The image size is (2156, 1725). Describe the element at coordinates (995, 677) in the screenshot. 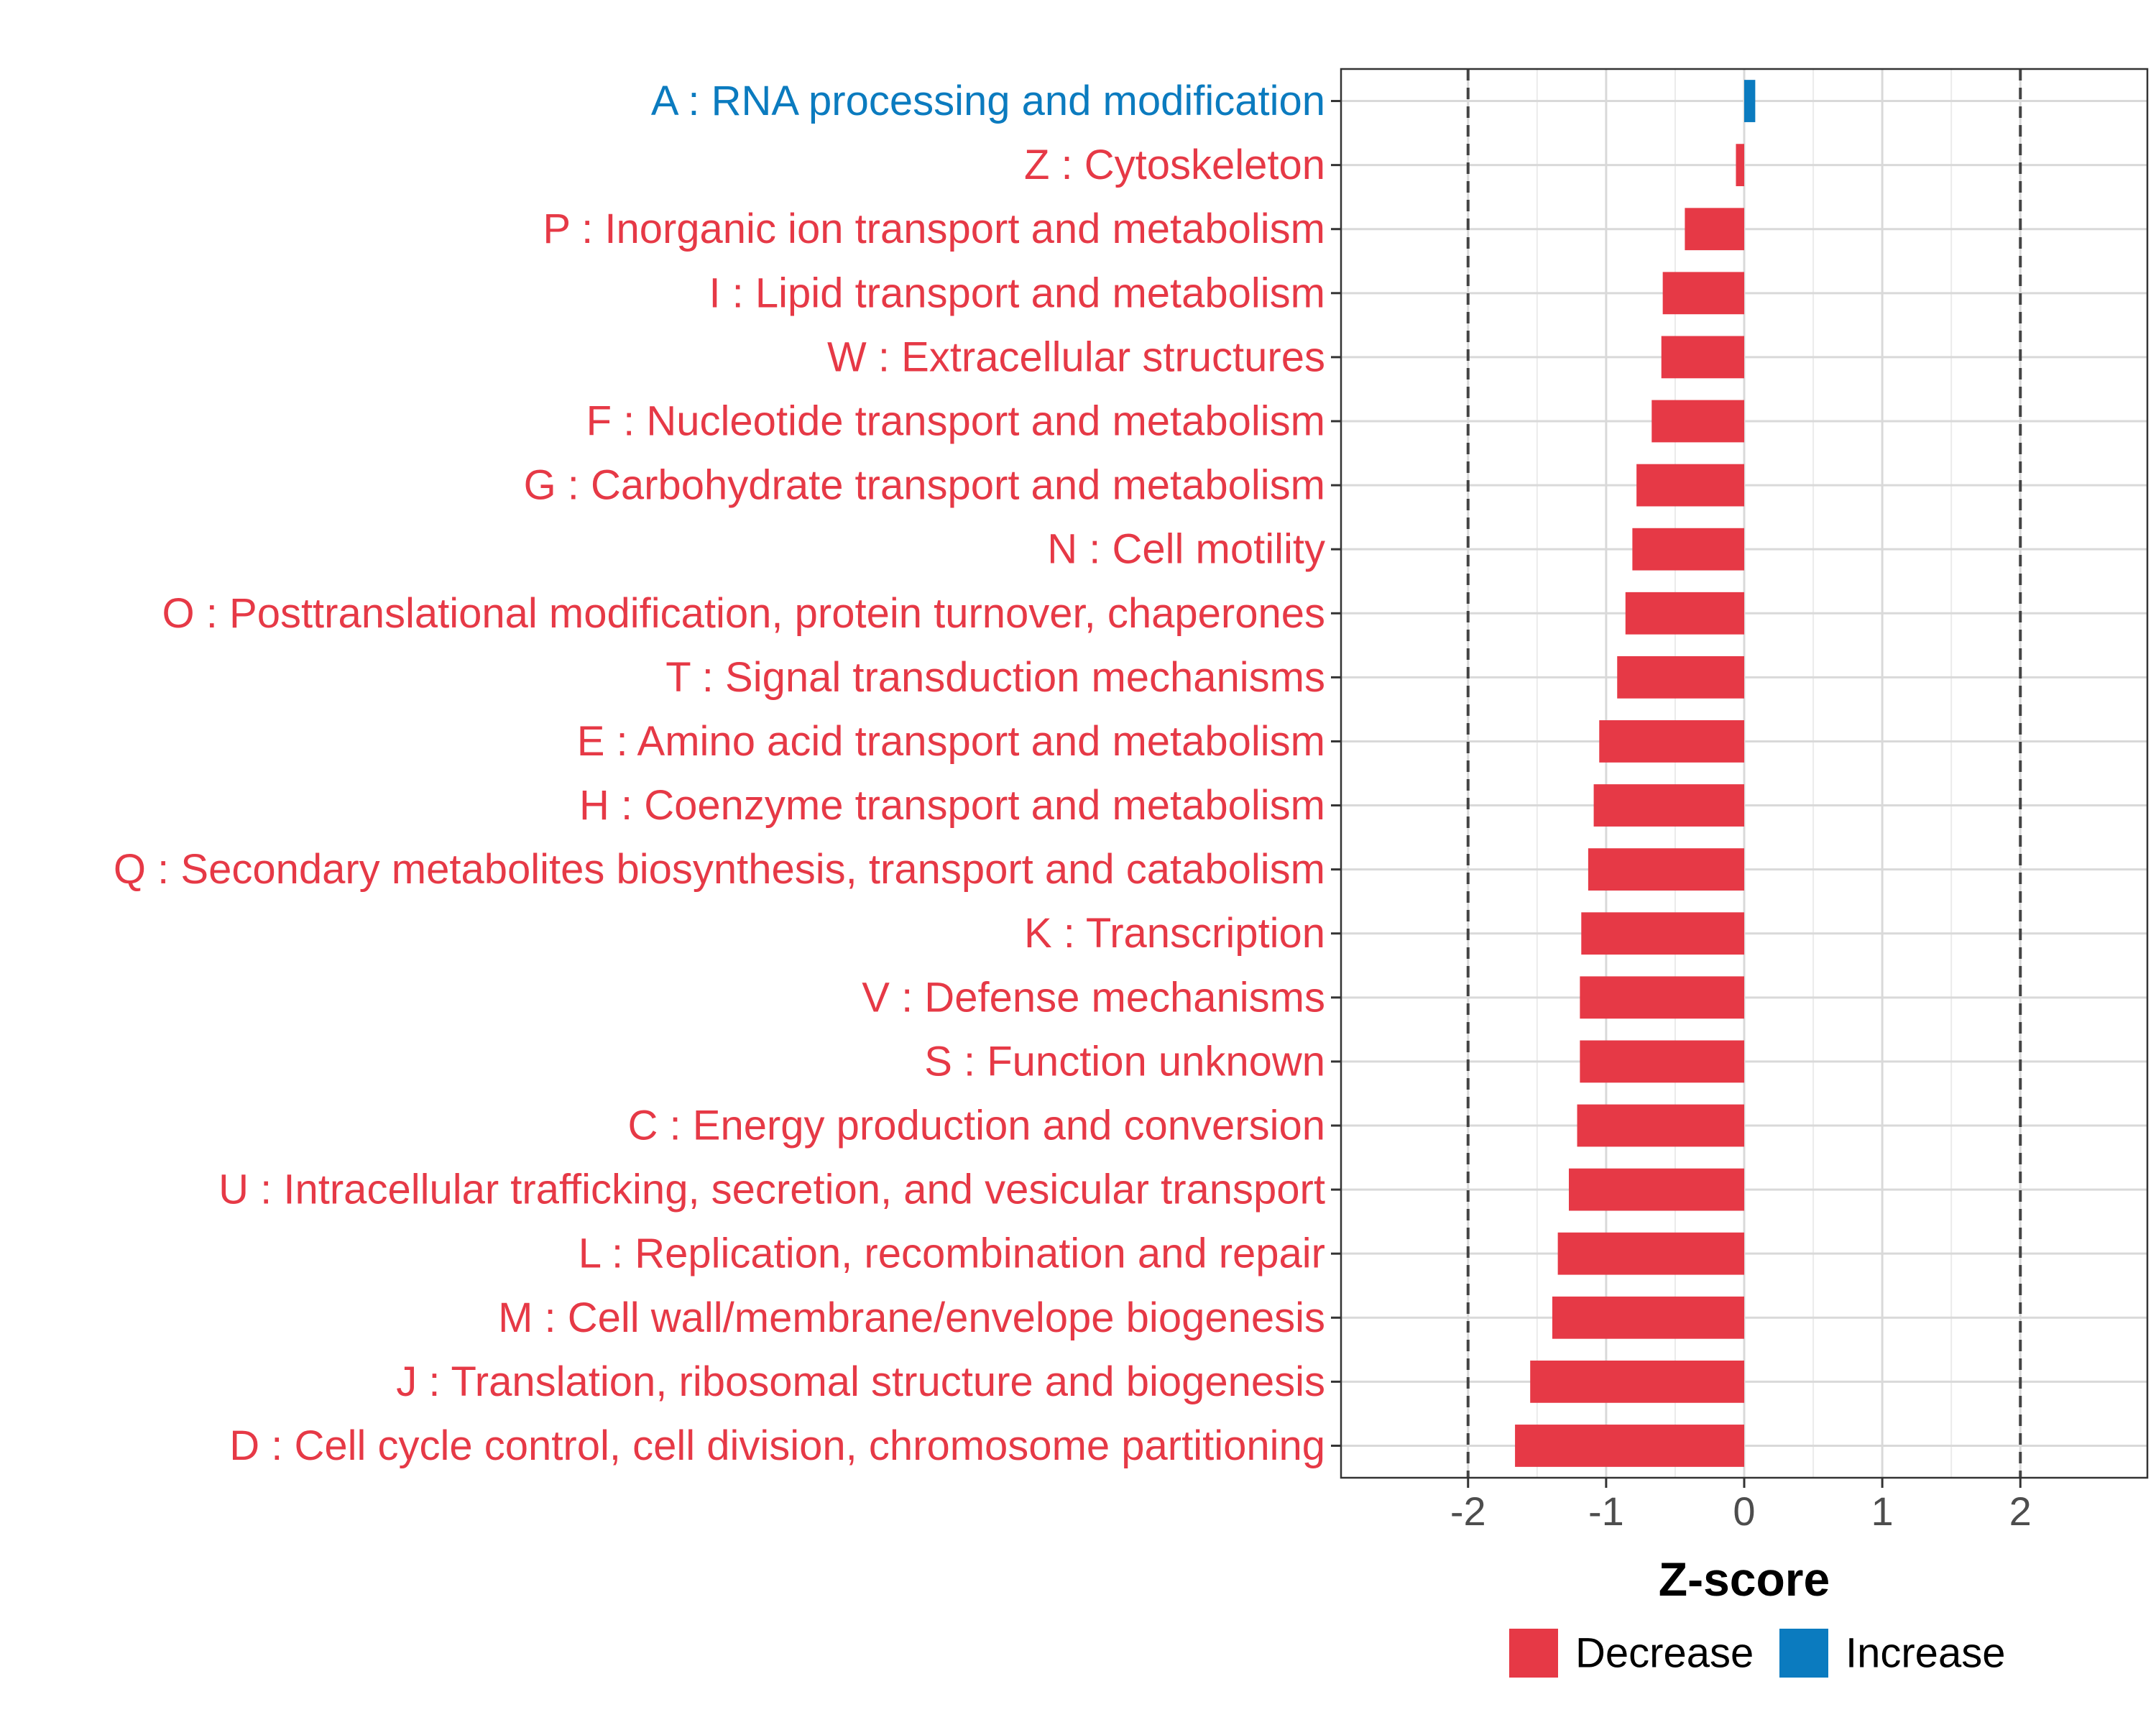

I see `category-label: T : Signal transduction mechanisms` at that location.